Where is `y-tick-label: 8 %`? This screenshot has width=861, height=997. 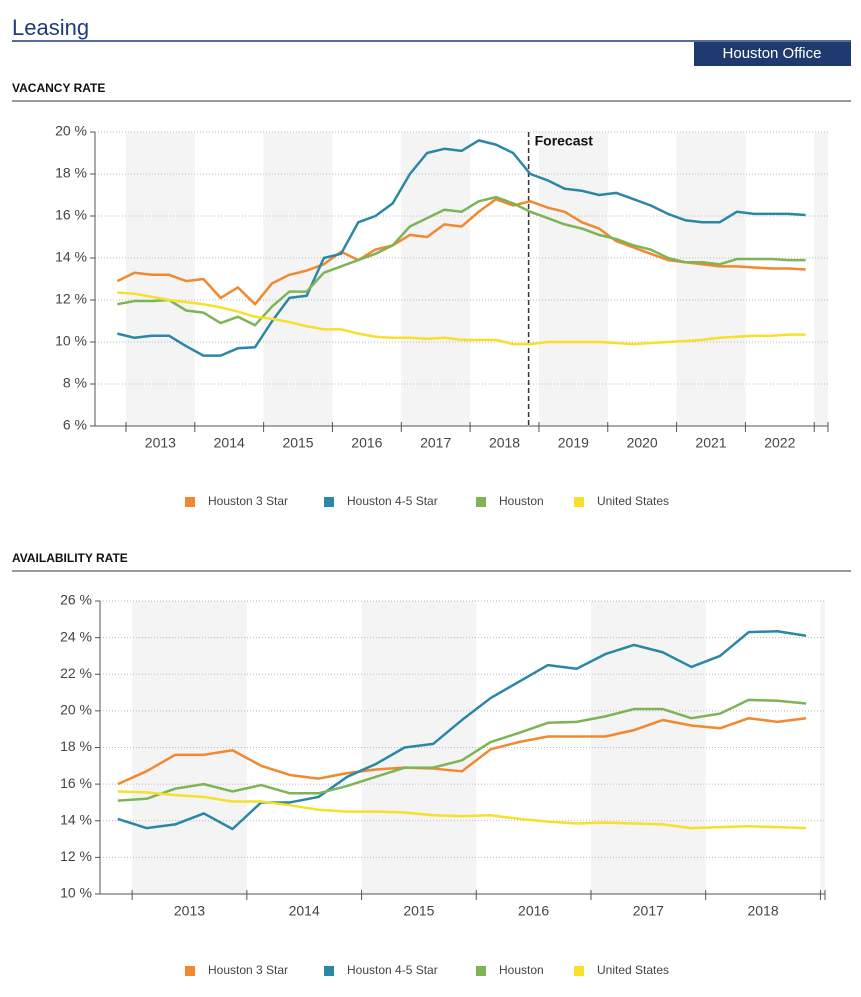
y-tick-label: 8 % is located at coordinates (75, 383).